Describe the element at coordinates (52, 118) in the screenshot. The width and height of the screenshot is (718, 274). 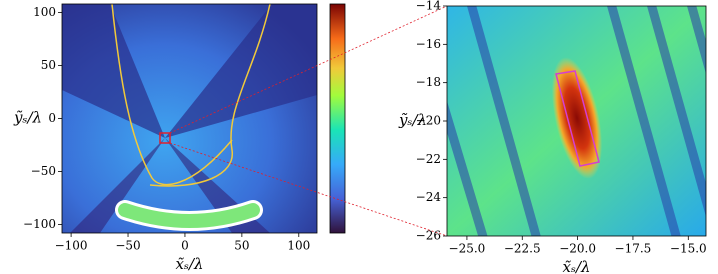
I see `y-tick-label: 0` at that location.